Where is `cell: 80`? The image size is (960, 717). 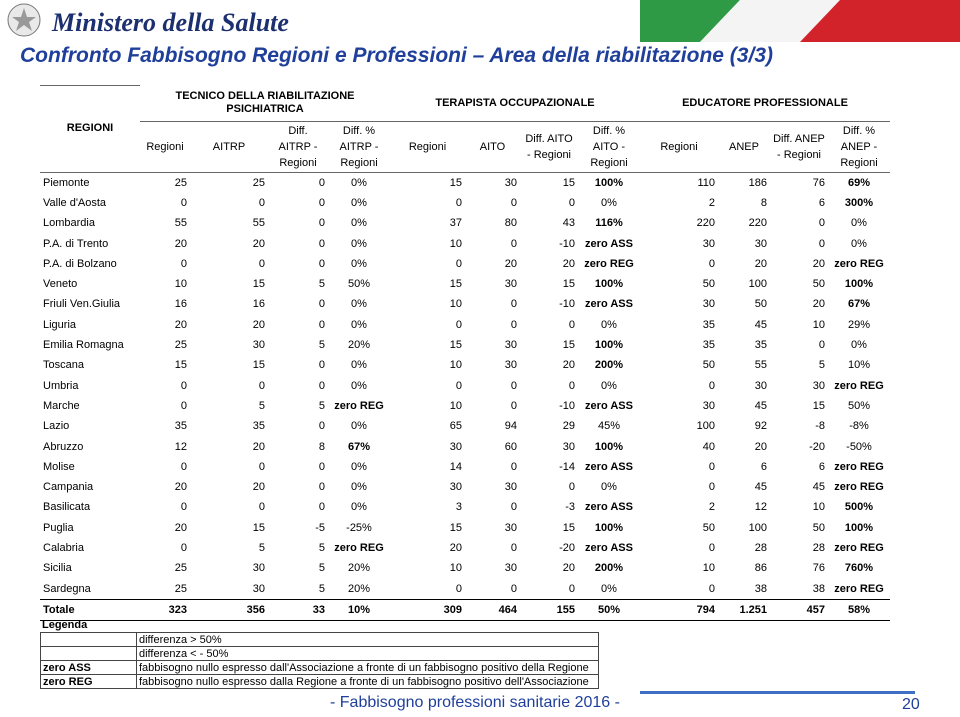
cell: 80 is located at coordinates (510, 223).